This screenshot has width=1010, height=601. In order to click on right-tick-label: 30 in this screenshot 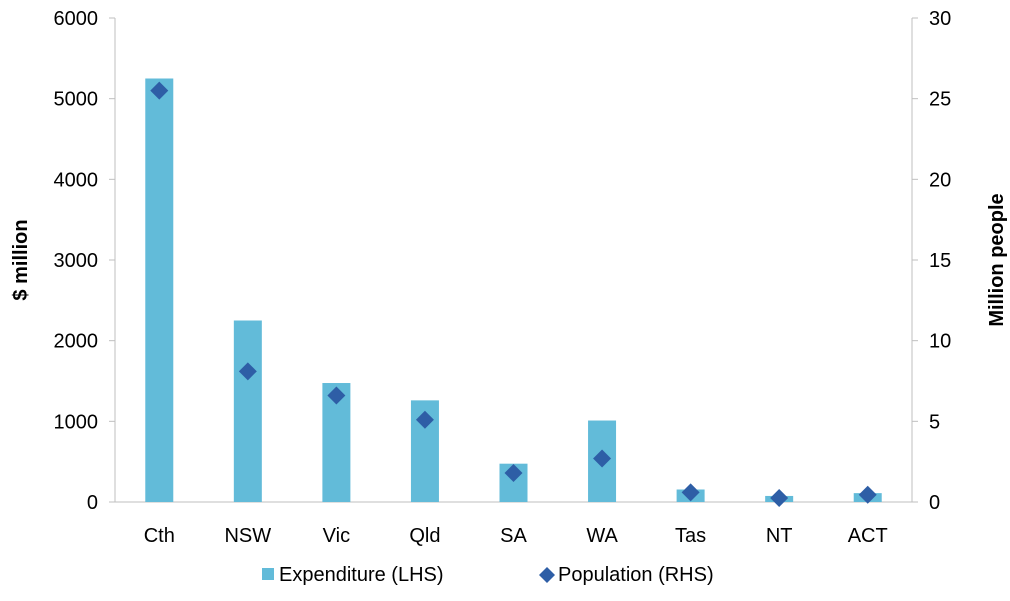, I will do `click(940, 19)`.